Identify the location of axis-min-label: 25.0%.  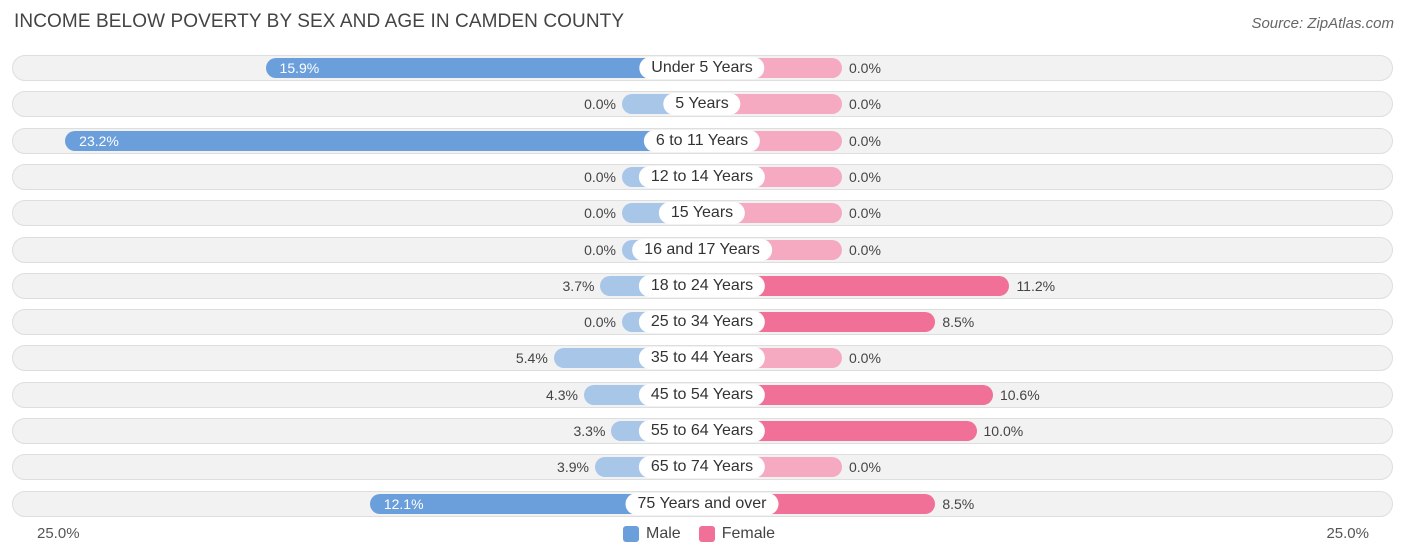
(58, 533).